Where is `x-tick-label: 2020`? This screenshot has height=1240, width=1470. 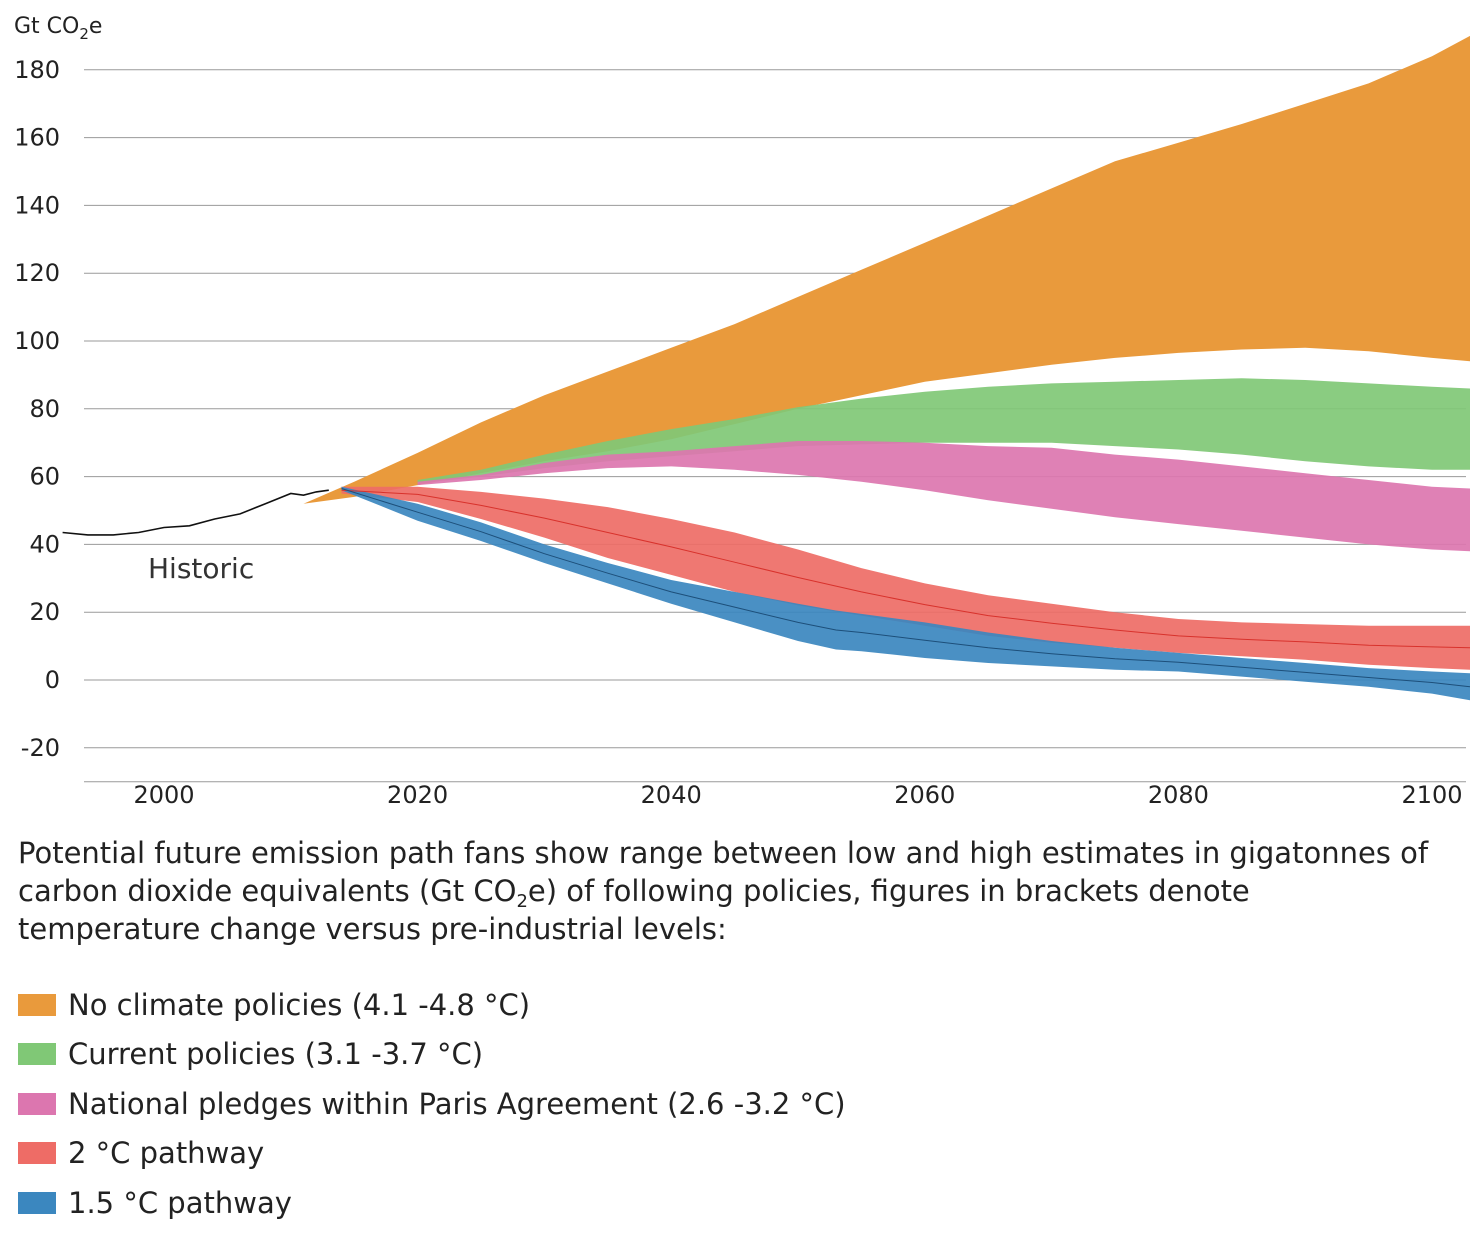
x-tick-label: 2020 is located at coordinates (417, 795).